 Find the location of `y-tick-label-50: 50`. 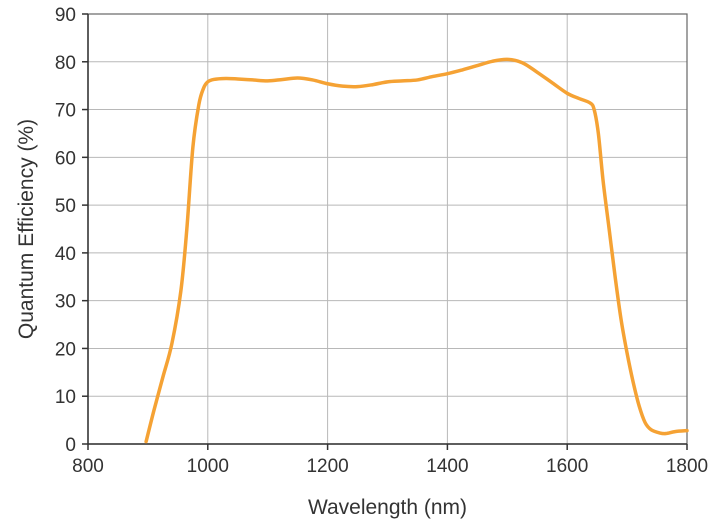

y-tick-label-50: 50 is located at coordinates (65, 206).